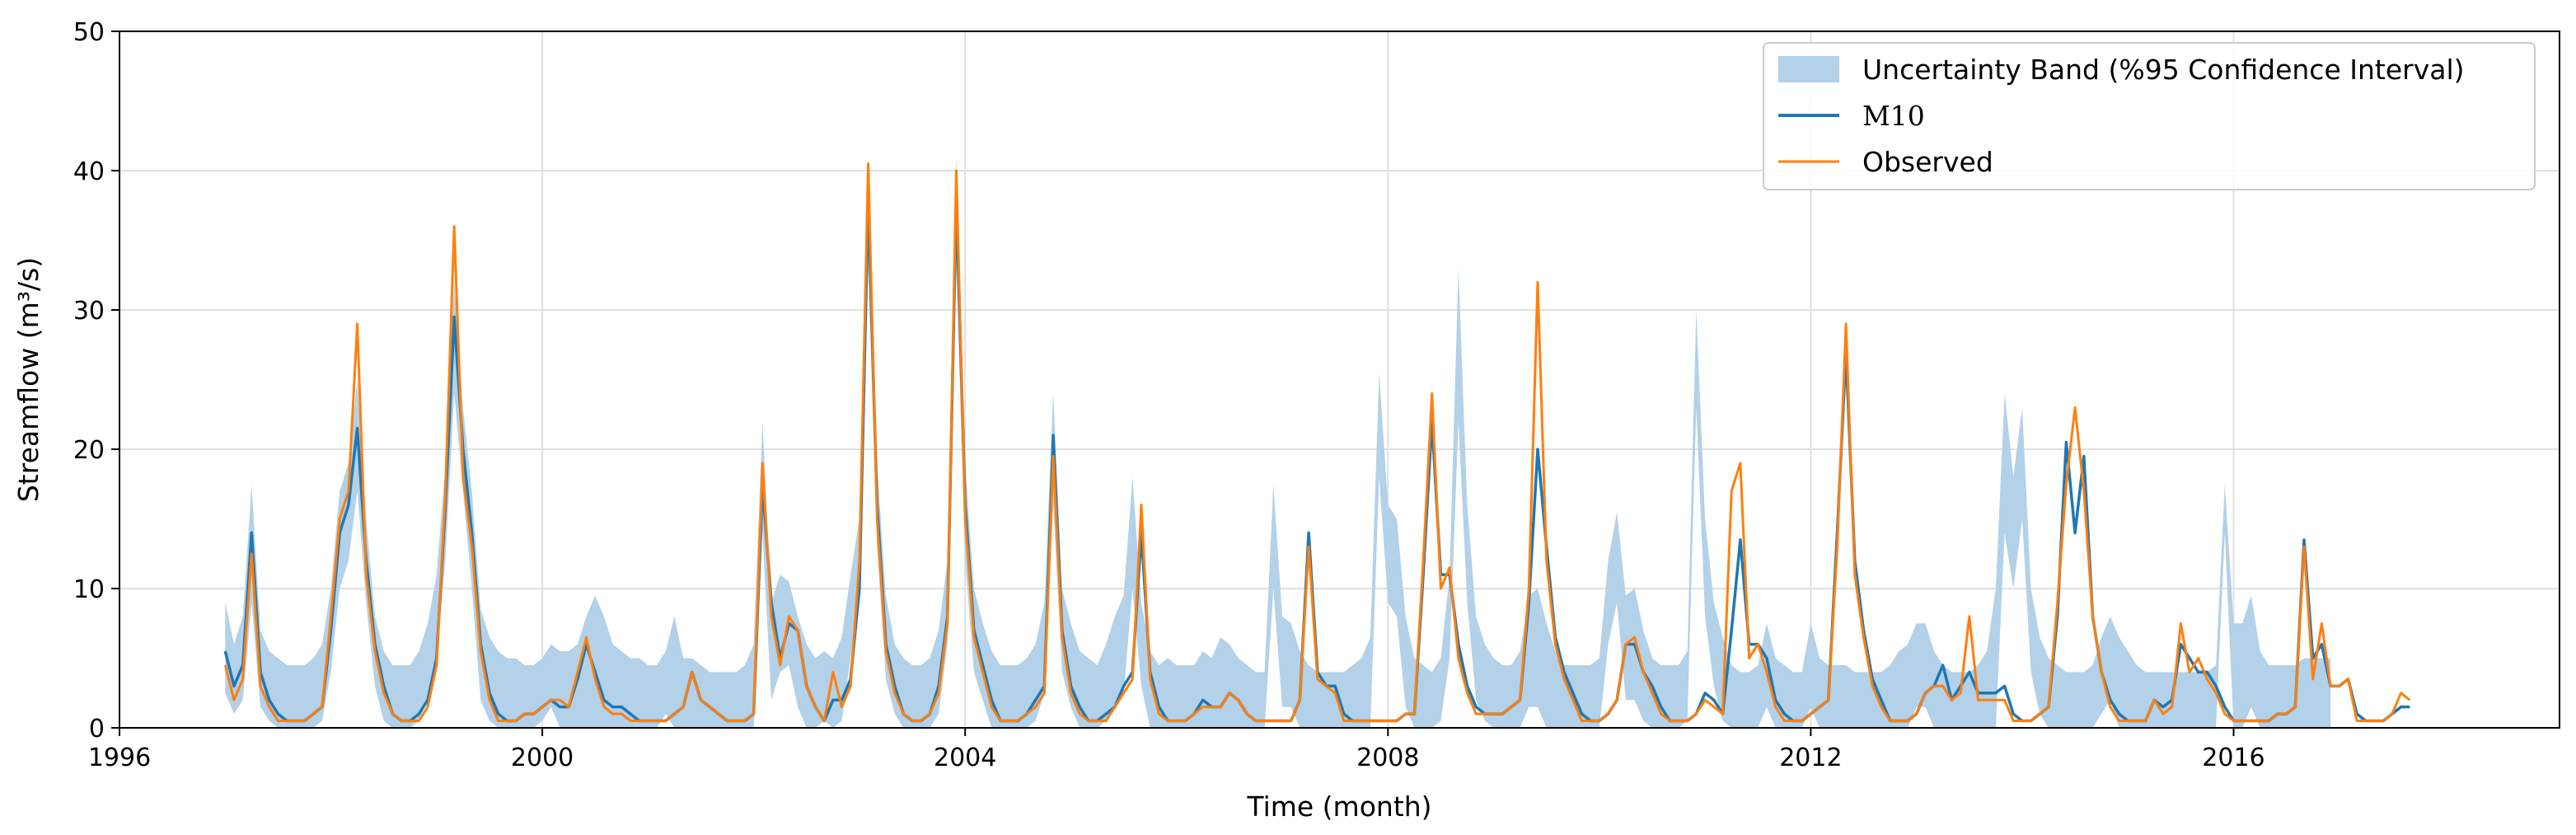 Image resolution: width=2576 pixels, height=835 pixels. Describe the element at coordinates (1810, 758) in the screenshot. I see `x-tick-label-2012: 2012` at that location.